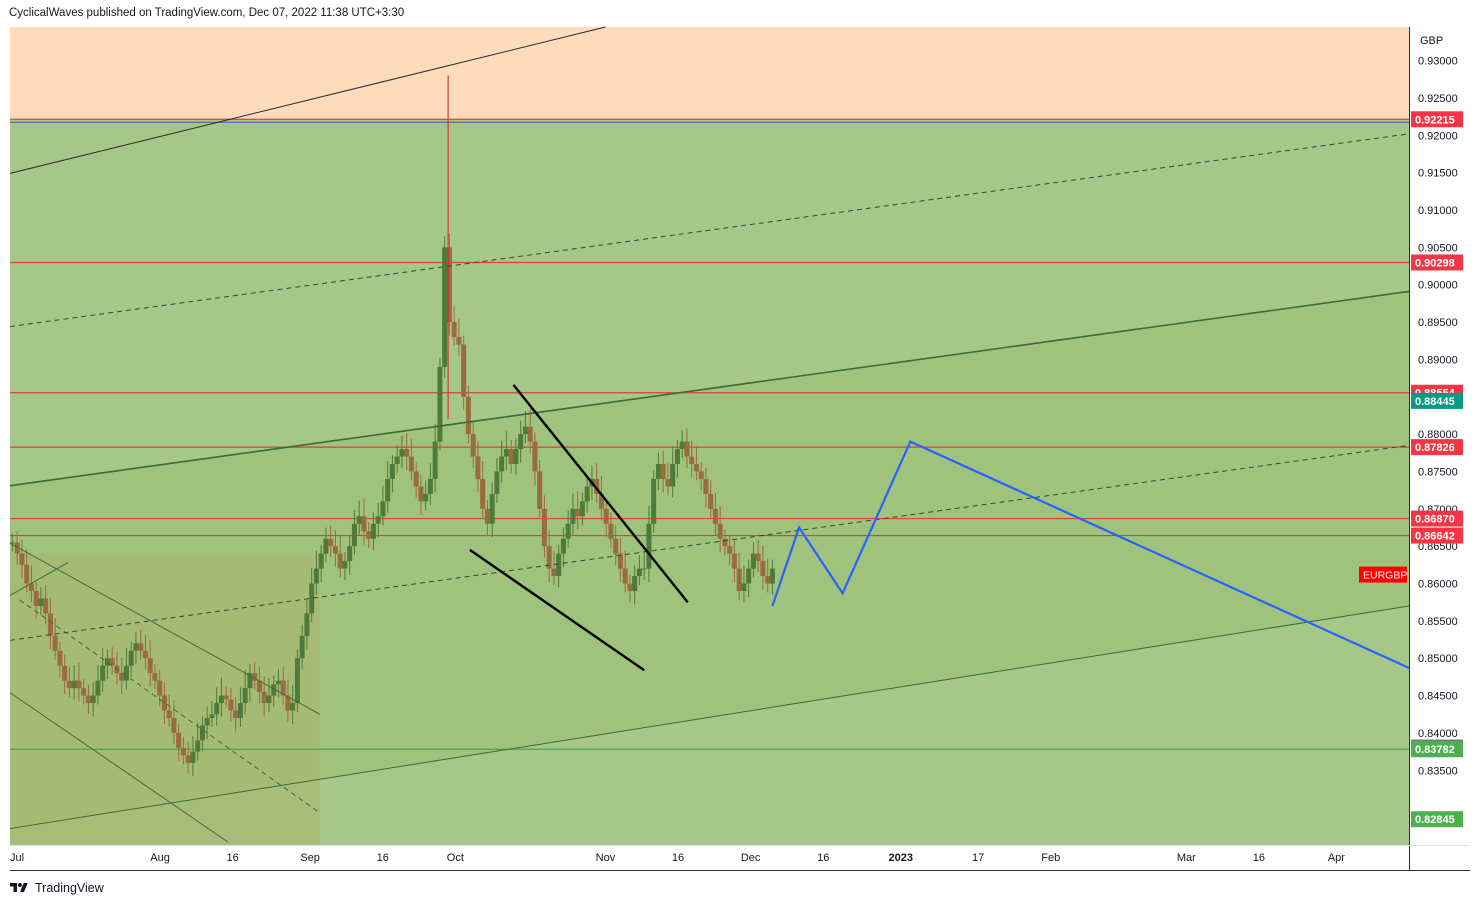  Describe the element at coordinates (1438, 323) in the screenshot. I see `price-tick-label: 0.89500` at that location.